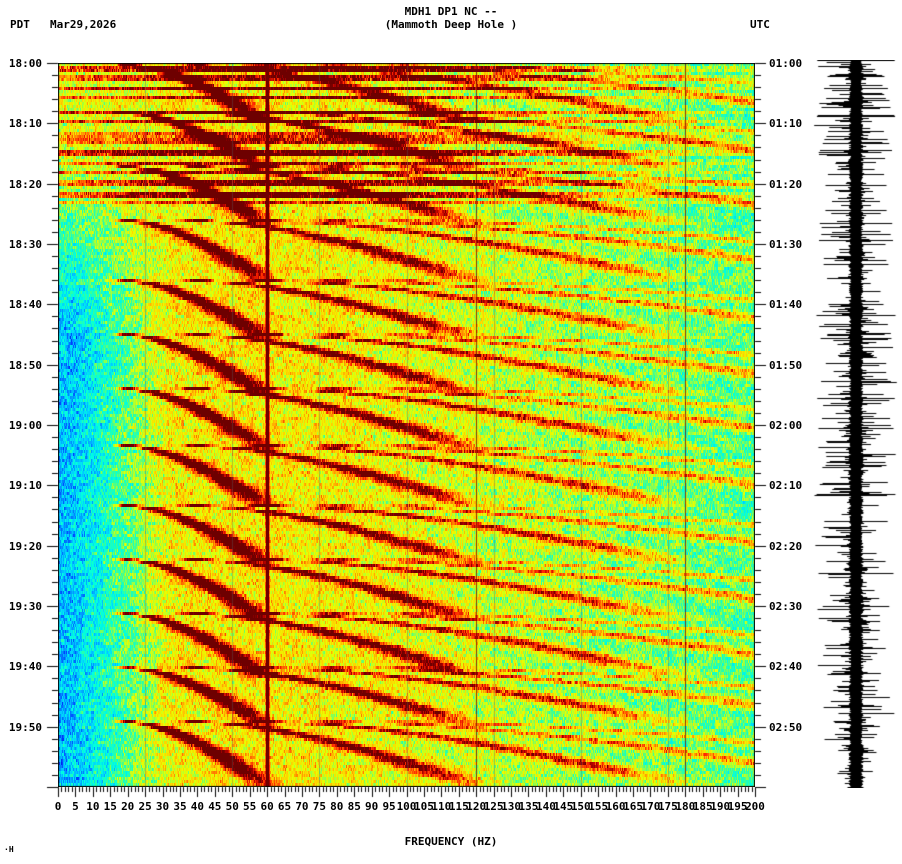  Describe the element at coordinates (786, 63) in the screenshot. I see `right-time-tick-label: 01:00` at that location.